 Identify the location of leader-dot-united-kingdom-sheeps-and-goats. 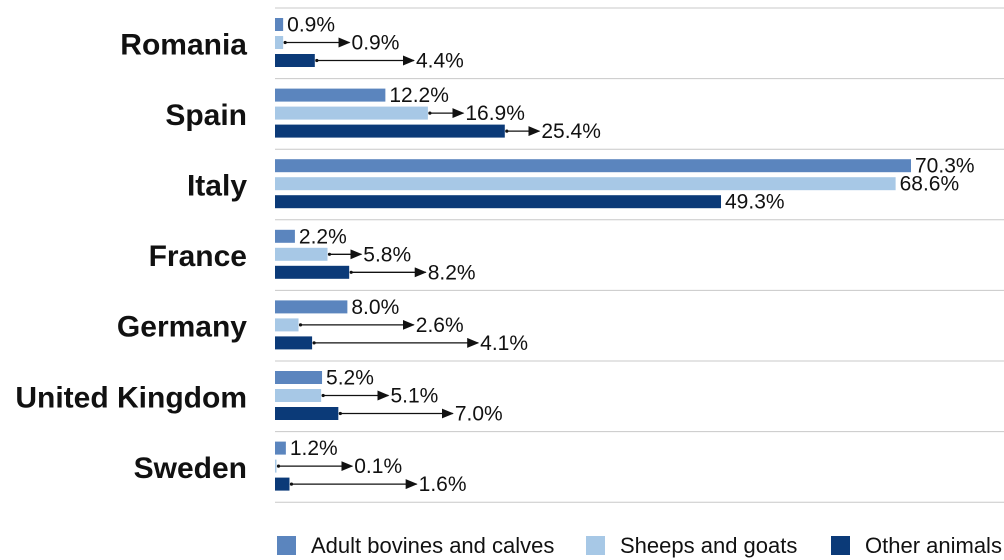
(323, 395).